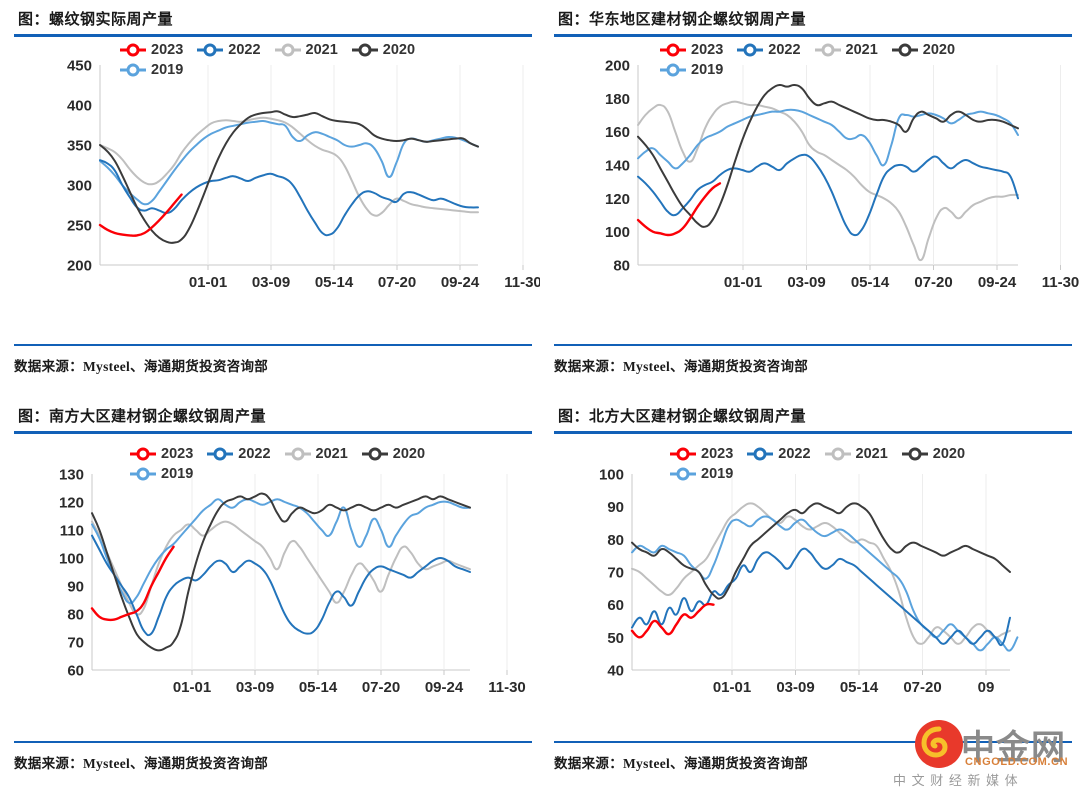 Image resolution: width=1080 pixels, height=795 pixels. I want to click on svg-text: 05-14, so click(318, 687).